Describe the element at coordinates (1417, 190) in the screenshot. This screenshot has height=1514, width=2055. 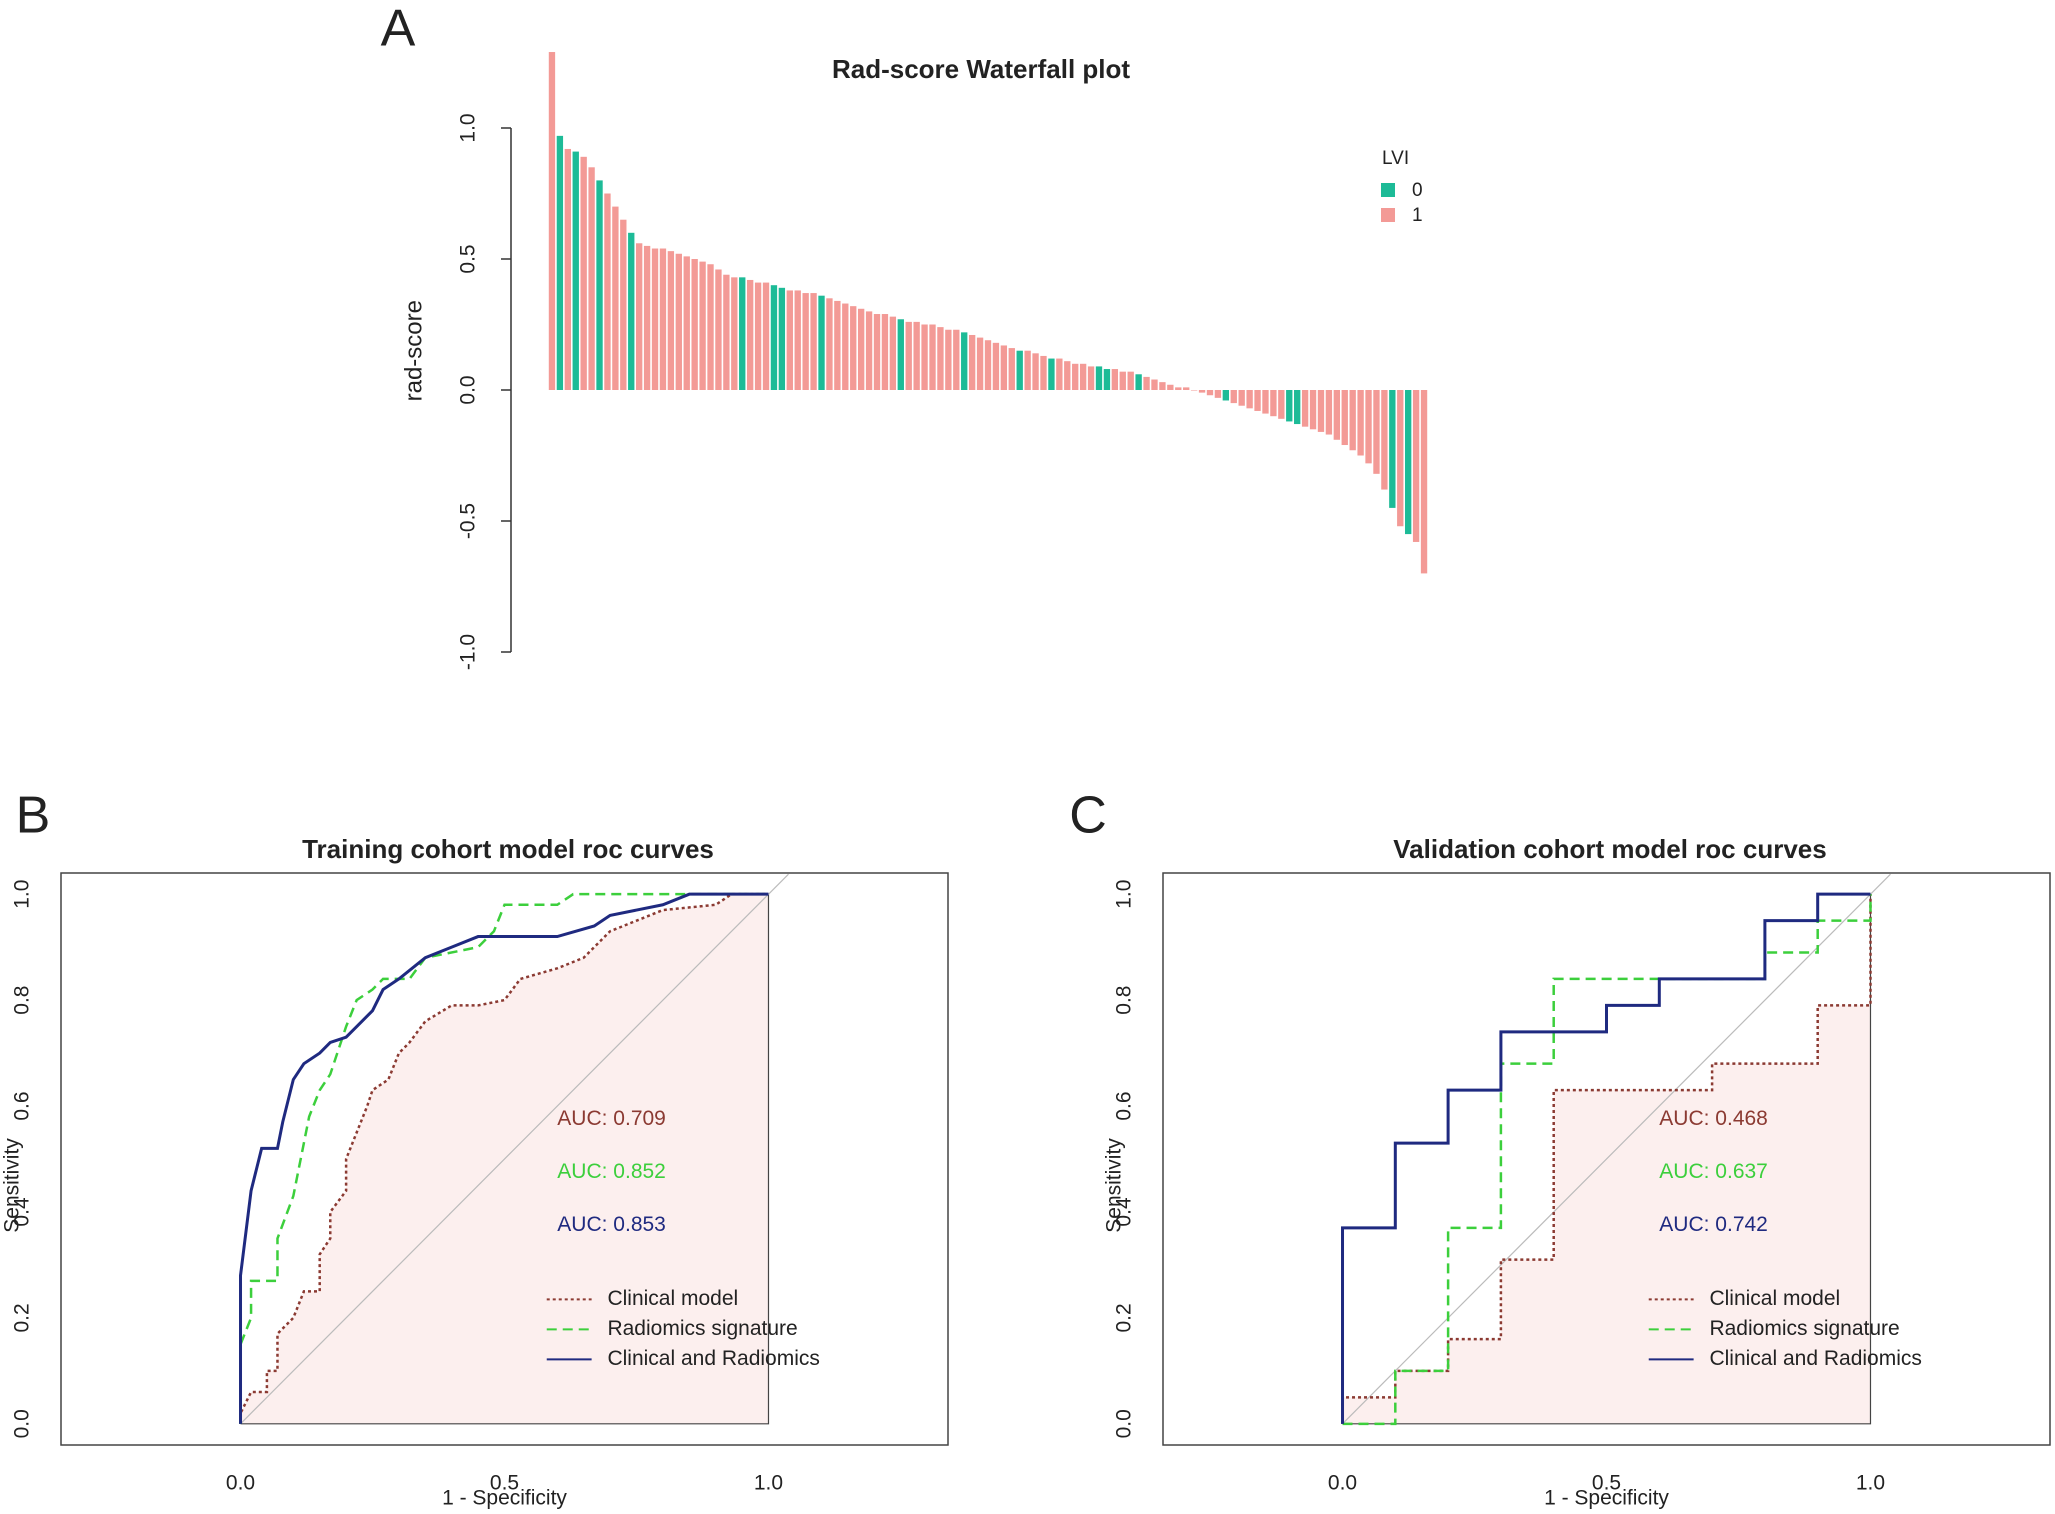
I see `legend-label: 0` at that location.